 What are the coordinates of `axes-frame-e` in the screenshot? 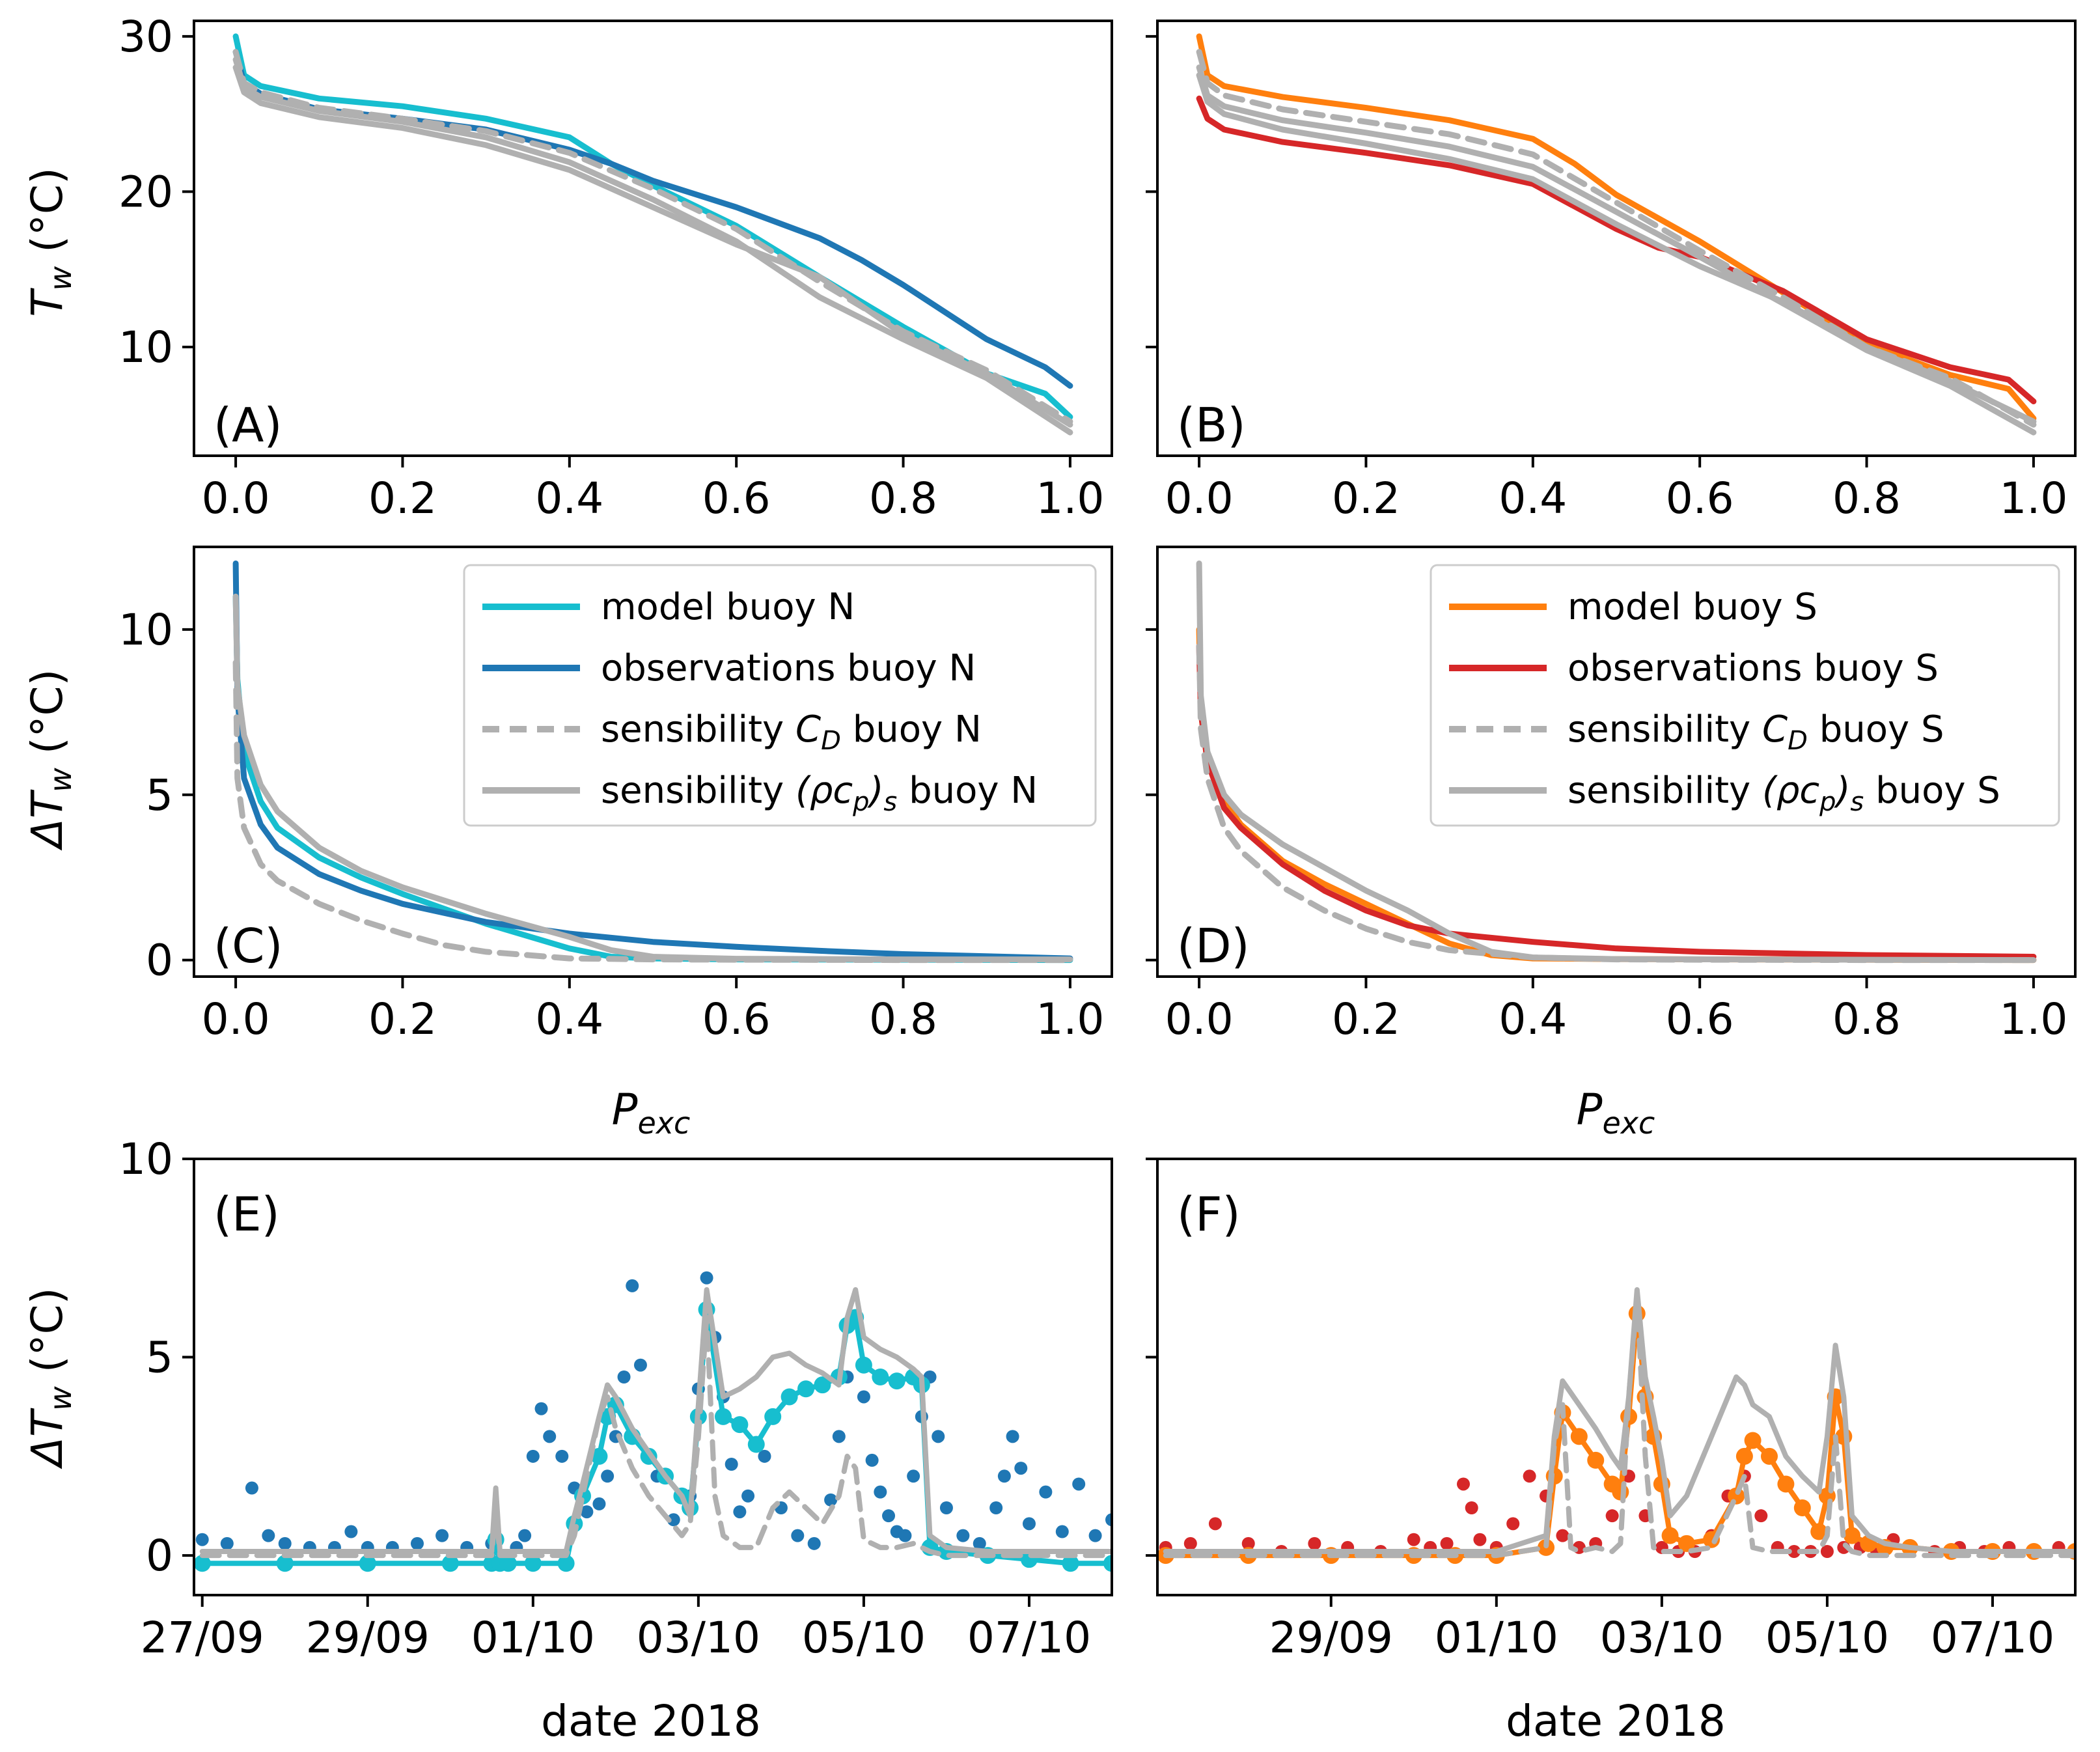 It's located at (653, 1377).